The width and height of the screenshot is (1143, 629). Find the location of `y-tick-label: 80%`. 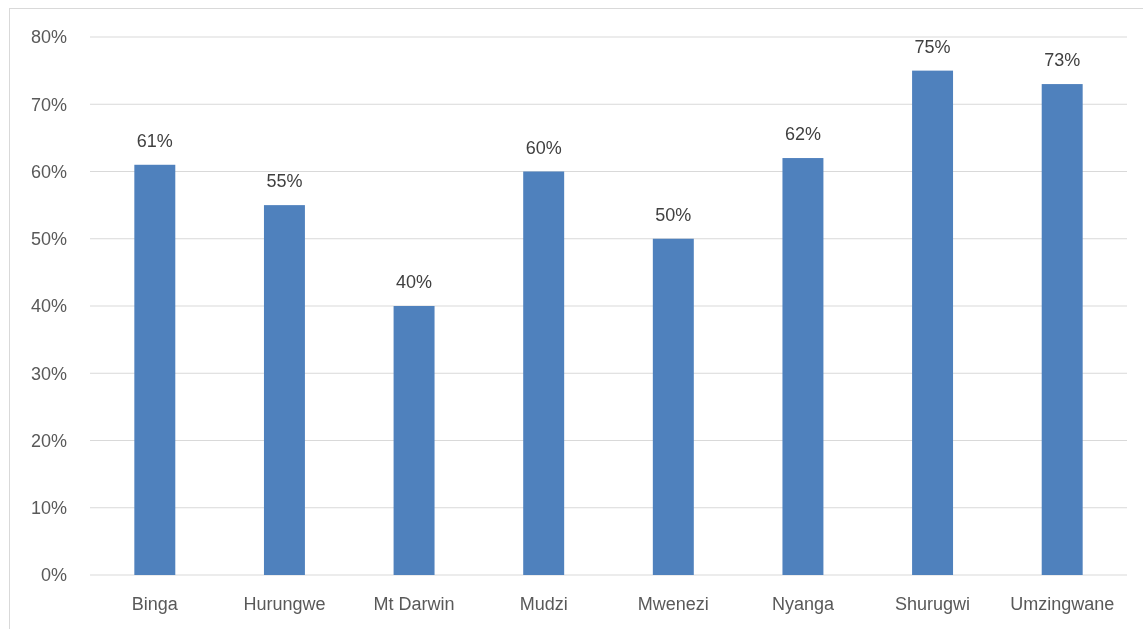

y-tick-label: 80% is located at coordinates (48, 37).